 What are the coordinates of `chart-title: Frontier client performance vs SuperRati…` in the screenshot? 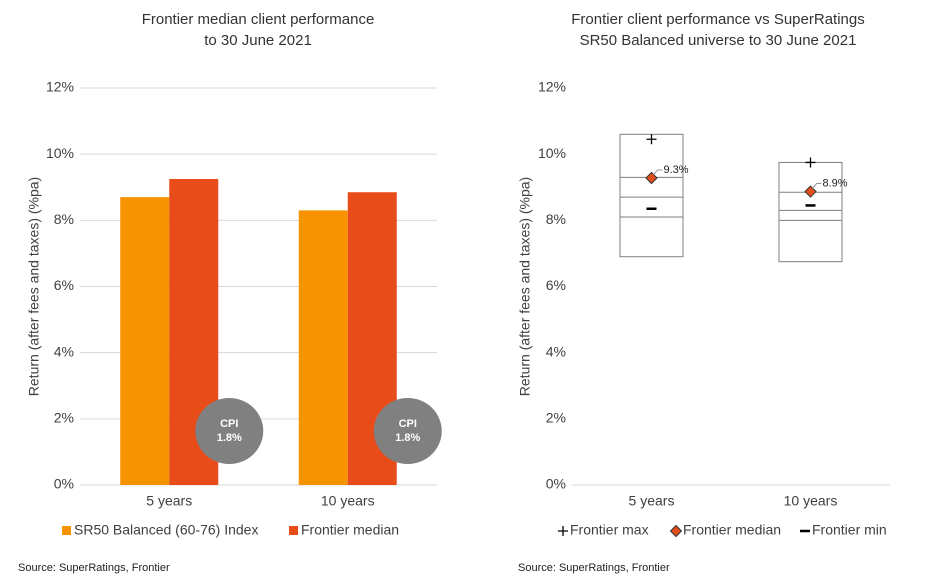 It's located at (717, 19).